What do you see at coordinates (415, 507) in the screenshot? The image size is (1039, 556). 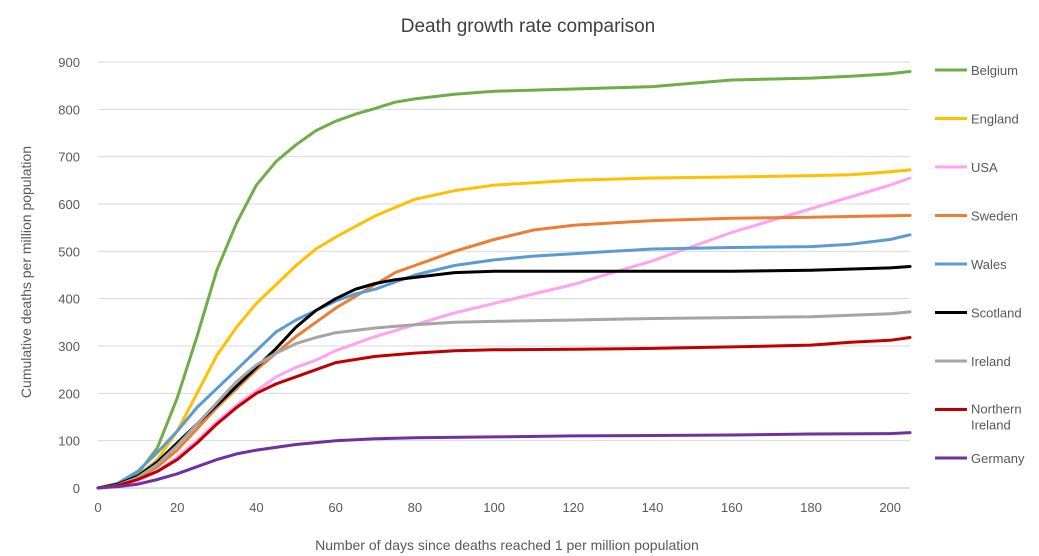 I see `x-tick-label: 80` at bounding box center [415, 507].